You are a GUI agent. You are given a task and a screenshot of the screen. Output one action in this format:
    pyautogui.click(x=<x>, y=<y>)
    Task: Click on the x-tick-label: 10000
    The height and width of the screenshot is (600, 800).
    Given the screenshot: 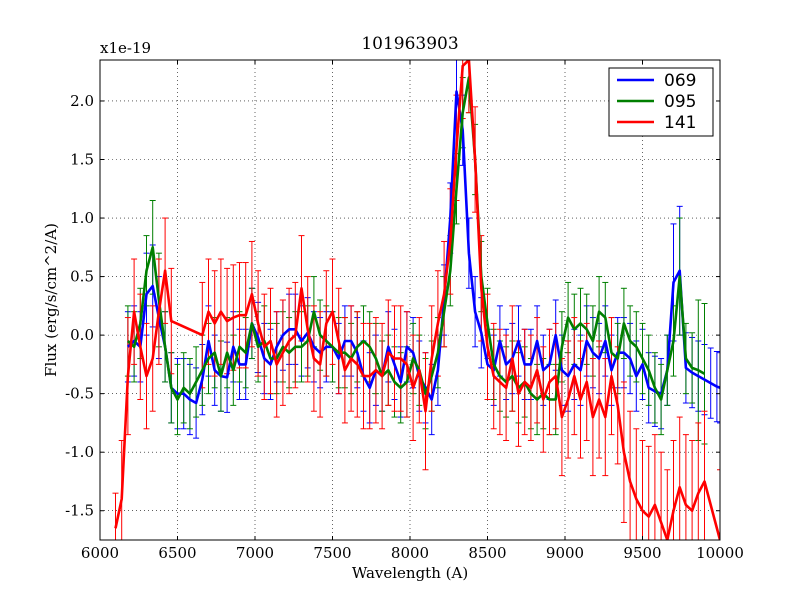 What is the action you would take?
    pyautogui.click(x=720, y=553)
    